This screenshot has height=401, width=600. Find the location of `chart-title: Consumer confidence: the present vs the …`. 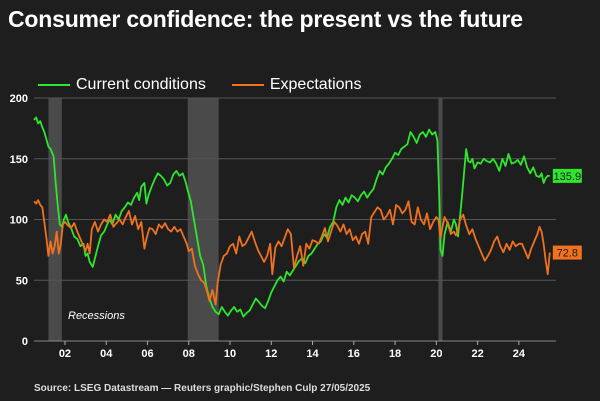

chart-title: Consumer confidence: the present vs the … is located at coordinates (265, 19).